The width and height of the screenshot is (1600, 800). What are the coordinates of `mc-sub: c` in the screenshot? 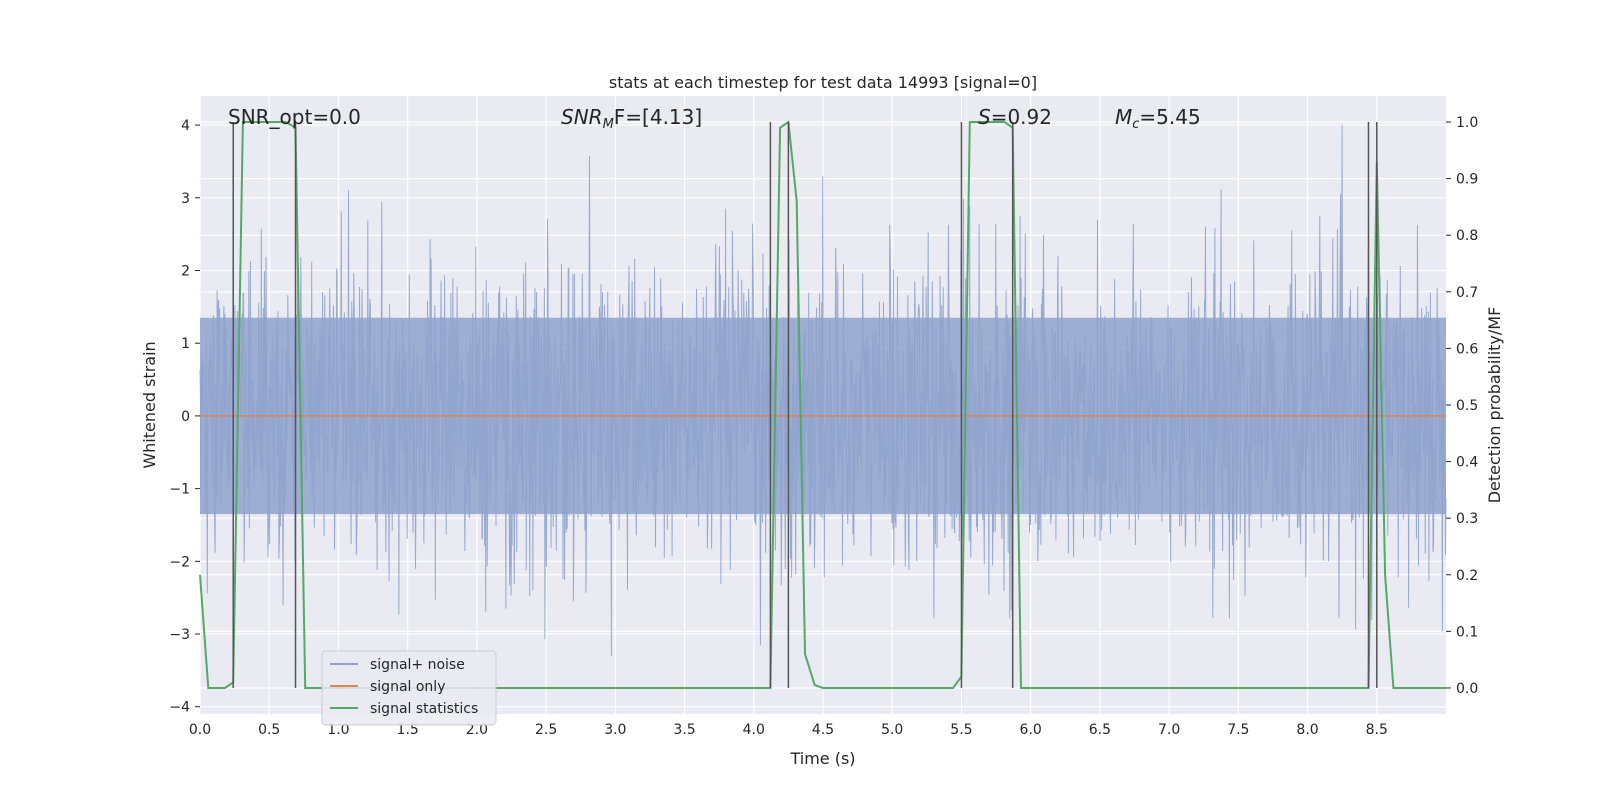 It's located at (1135, 124).